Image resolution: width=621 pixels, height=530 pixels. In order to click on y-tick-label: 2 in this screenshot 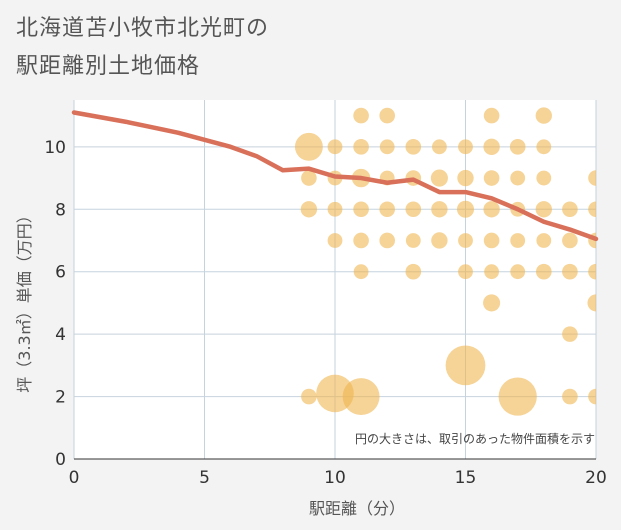, I will do `click(60, 398)`.